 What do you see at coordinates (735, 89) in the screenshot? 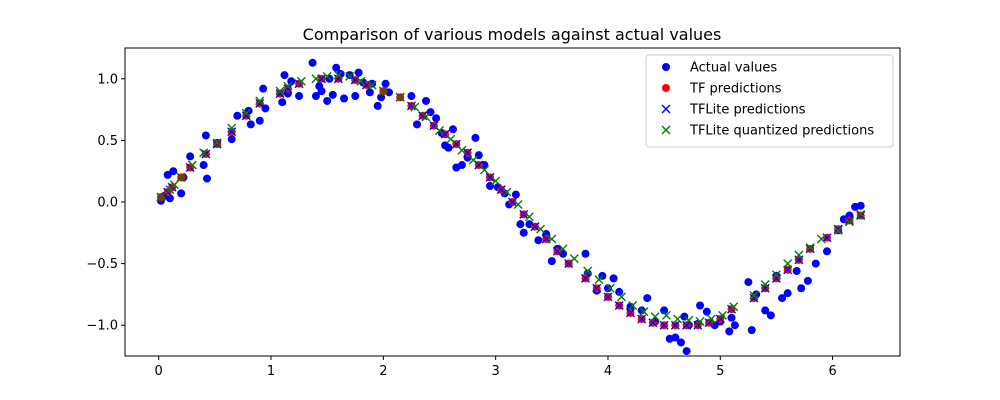
I see `legend-label: TF predictions` at bounding box center [735, 89].